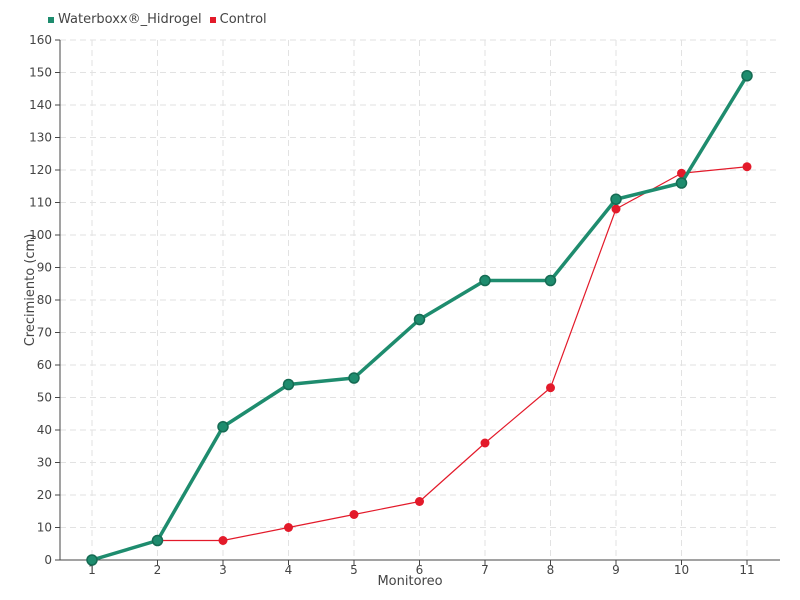 The width and height of the screenshot is (800, 600). What do you see at coordinates (158, 570) in the screenshot?
I see `x-tick-label-1: 2` at bounding box center [158, 570].